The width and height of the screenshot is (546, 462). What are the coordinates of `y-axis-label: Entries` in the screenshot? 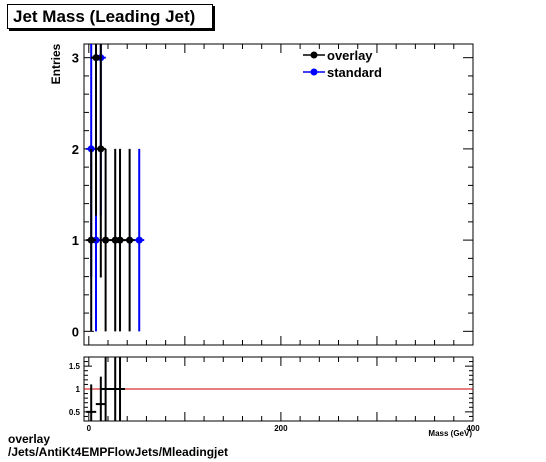 It's located at (56, 63).